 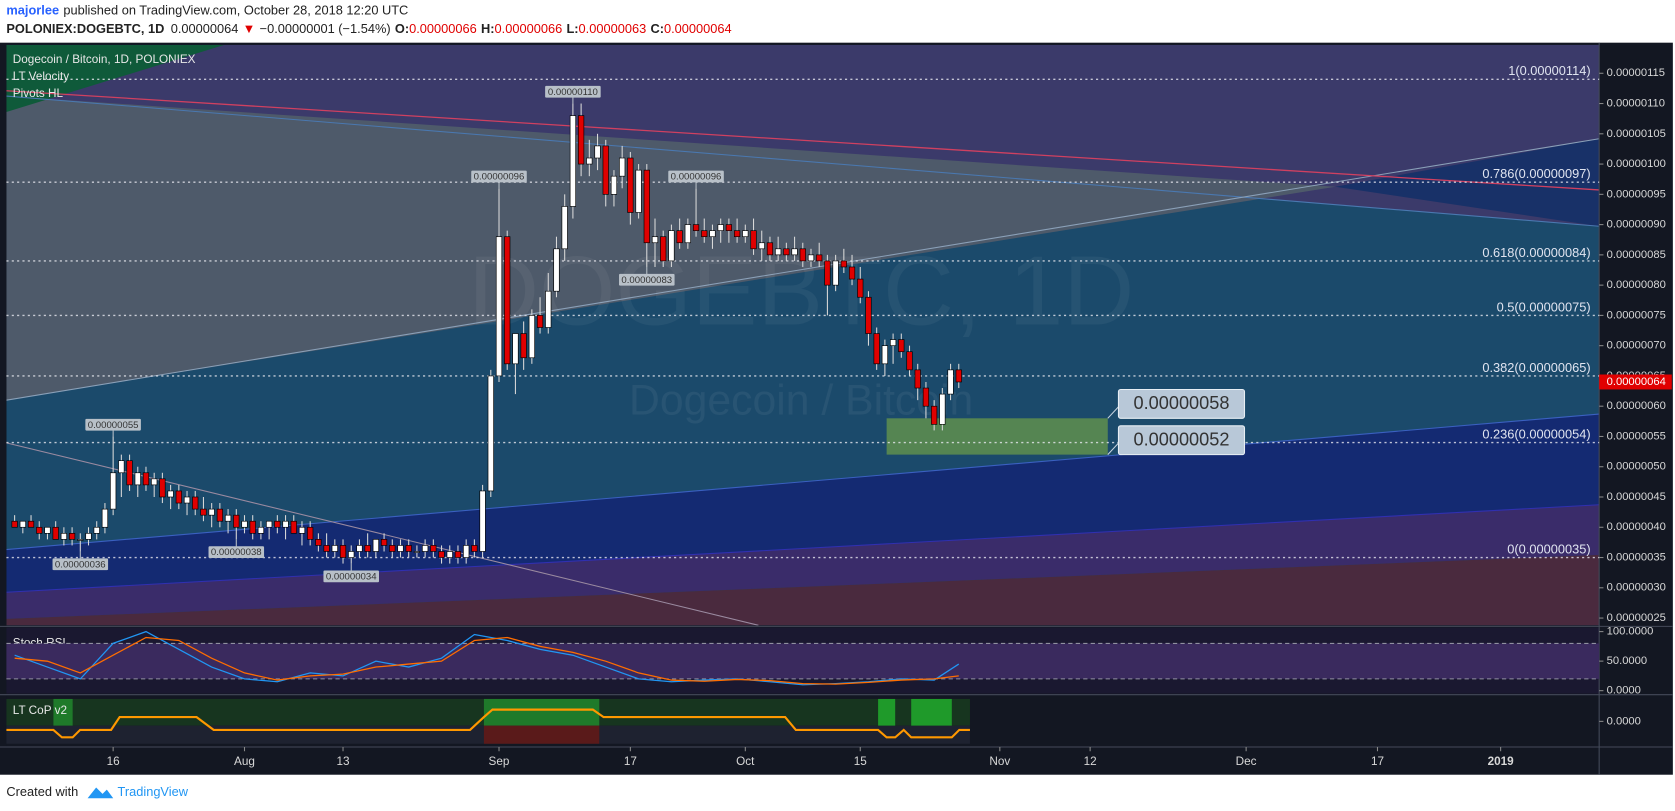 I want to click on y-tick-label: 0.00000060, so click(x=1636, y=406).